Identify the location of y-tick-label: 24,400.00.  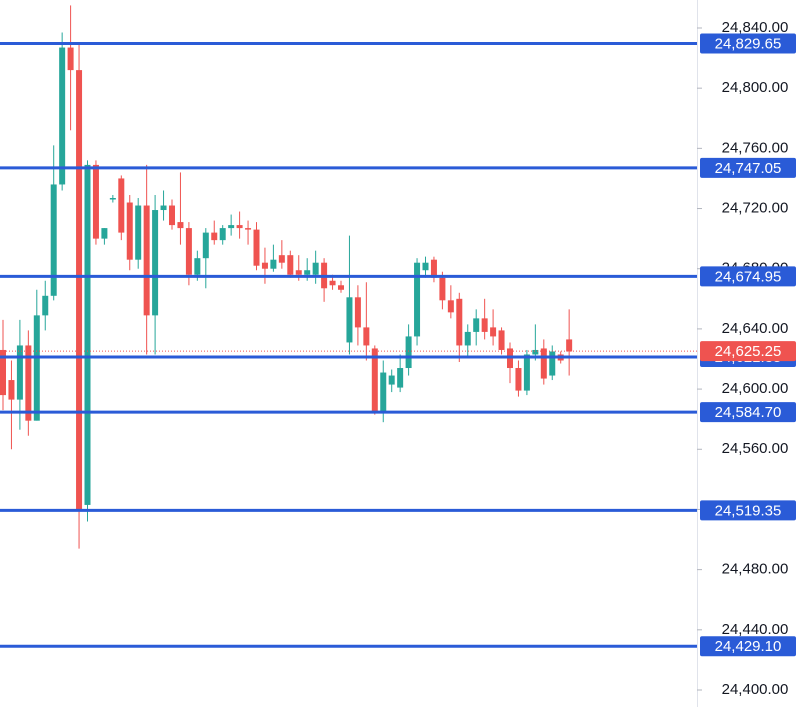
(755, 689).